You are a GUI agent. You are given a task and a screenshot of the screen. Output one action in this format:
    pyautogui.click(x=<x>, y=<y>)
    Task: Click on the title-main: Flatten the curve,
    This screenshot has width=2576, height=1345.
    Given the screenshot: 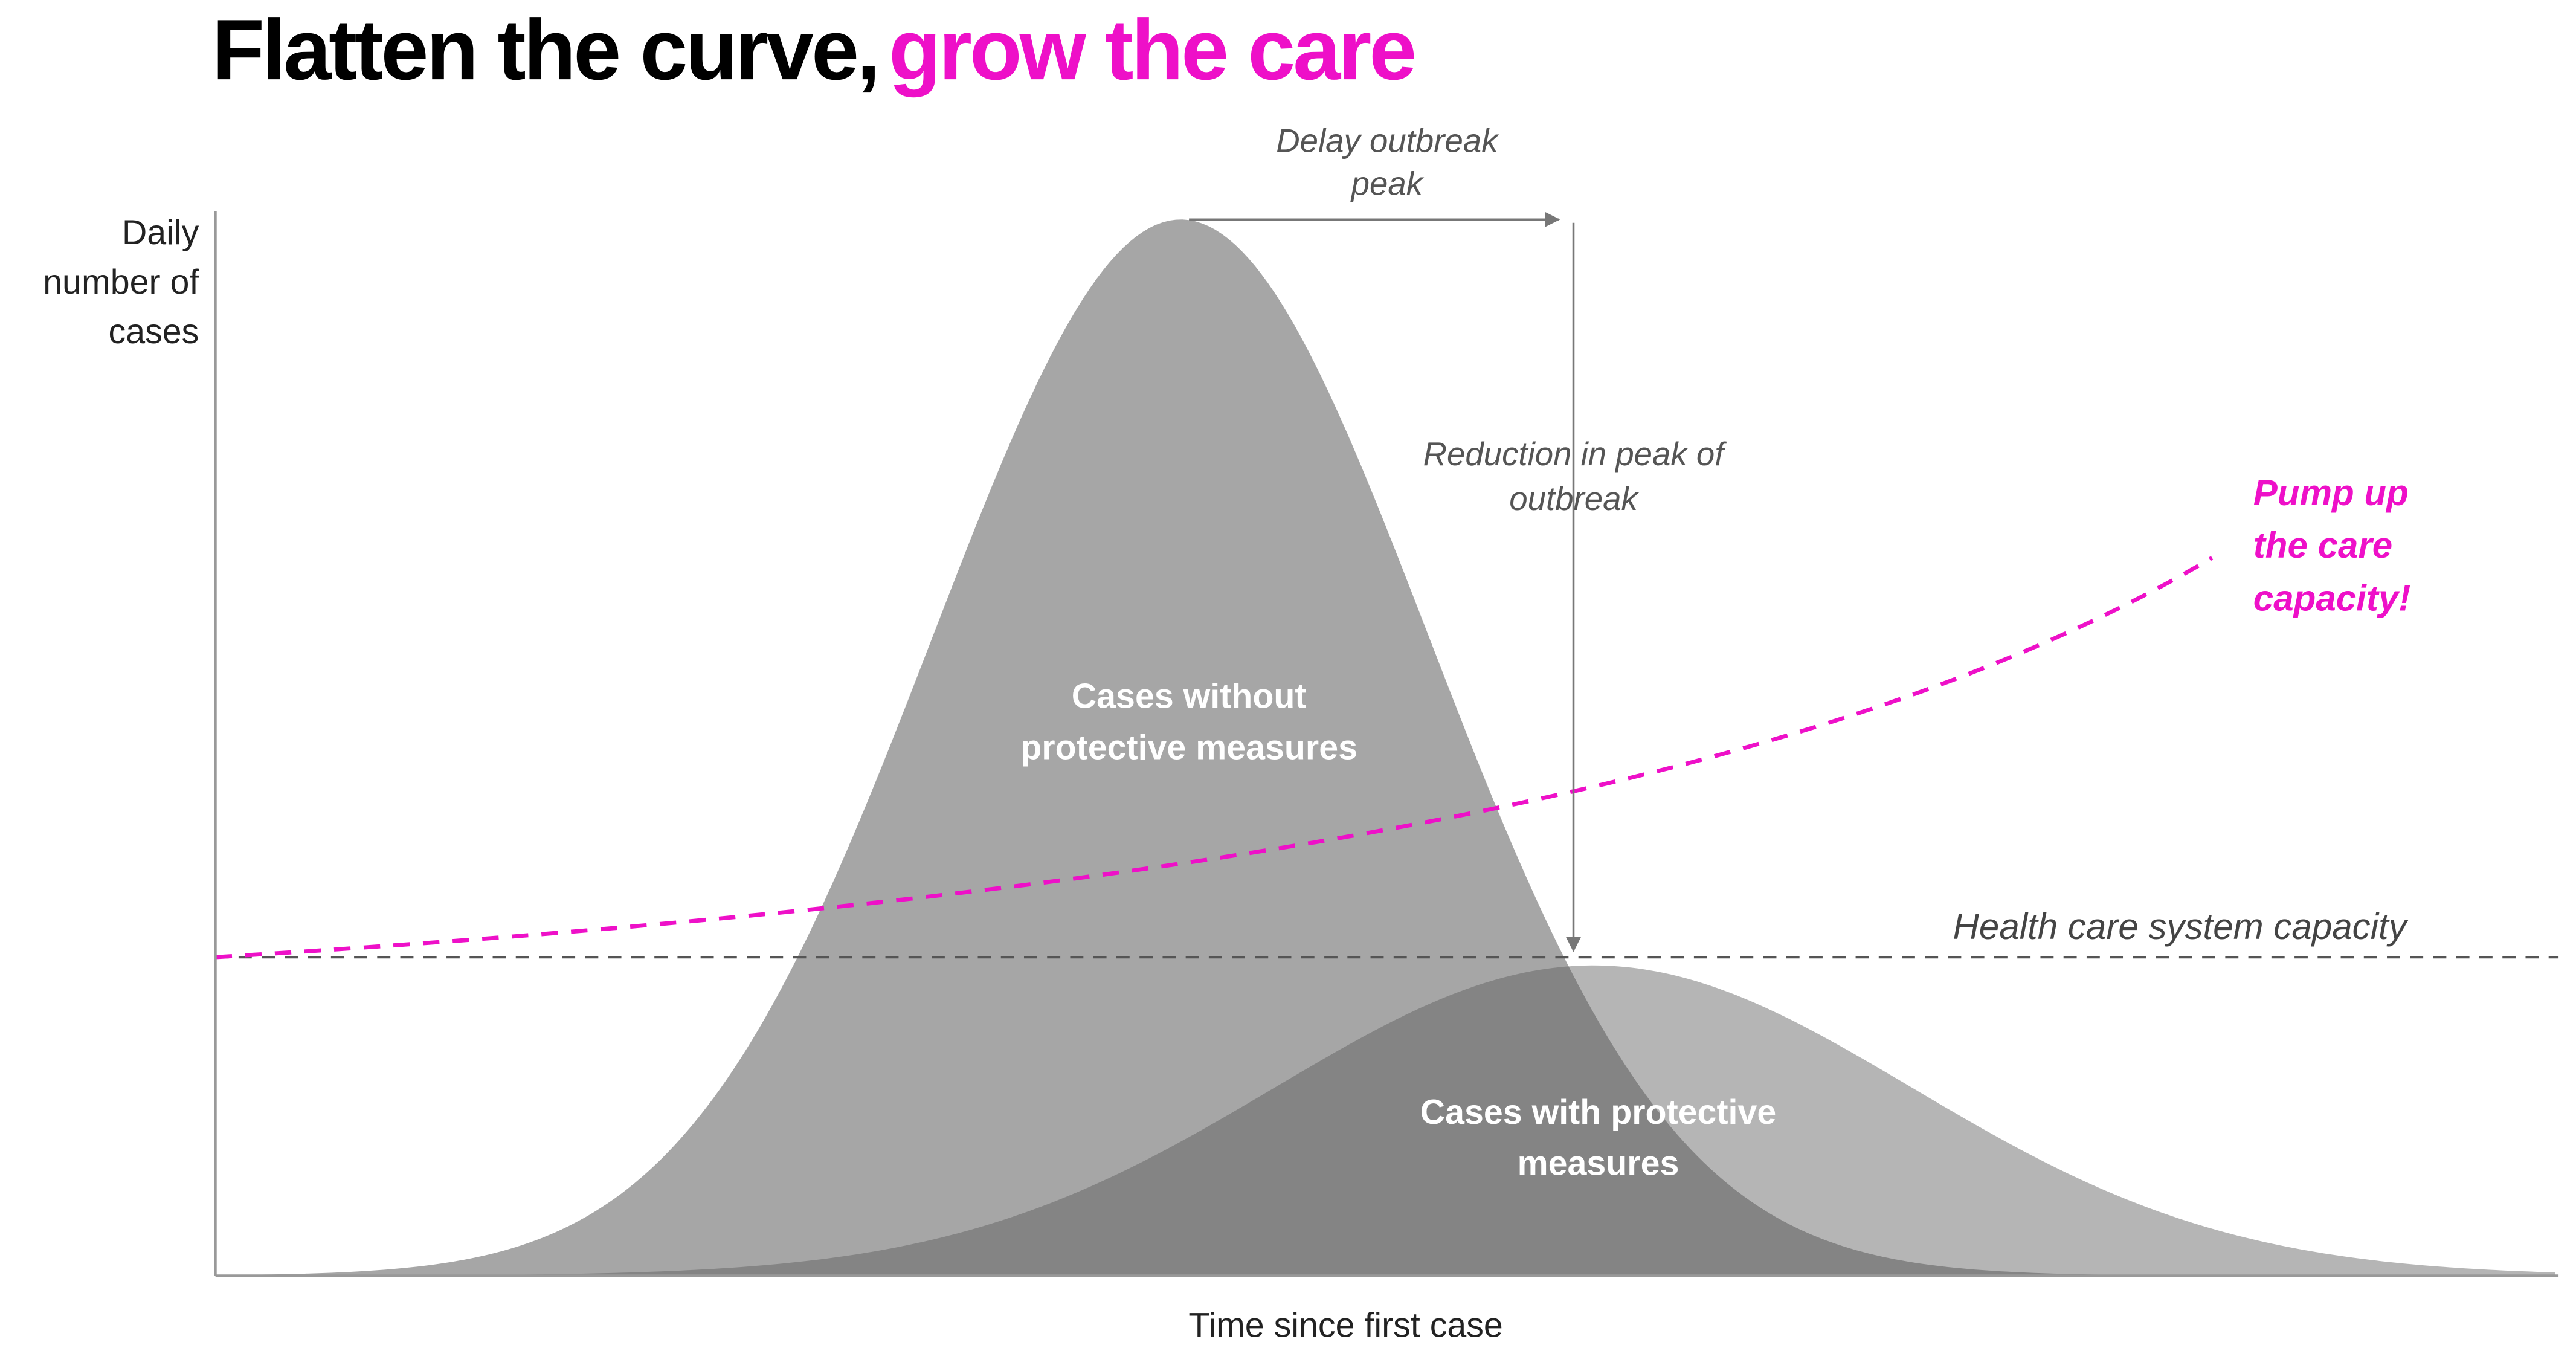 What is the action you would take?
    pyautogui.click(x=545, y=50)
    